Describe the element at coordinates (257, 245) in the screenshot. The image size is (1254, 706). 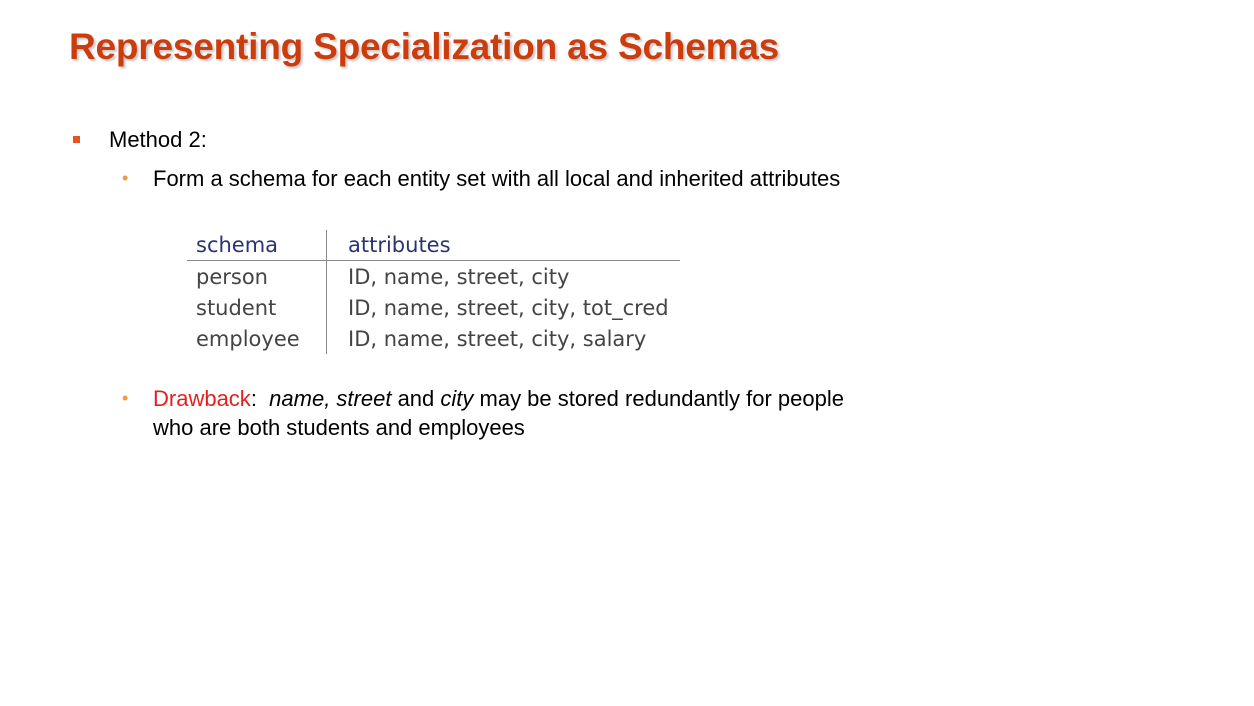
I see `header-schema: schema` at that location.